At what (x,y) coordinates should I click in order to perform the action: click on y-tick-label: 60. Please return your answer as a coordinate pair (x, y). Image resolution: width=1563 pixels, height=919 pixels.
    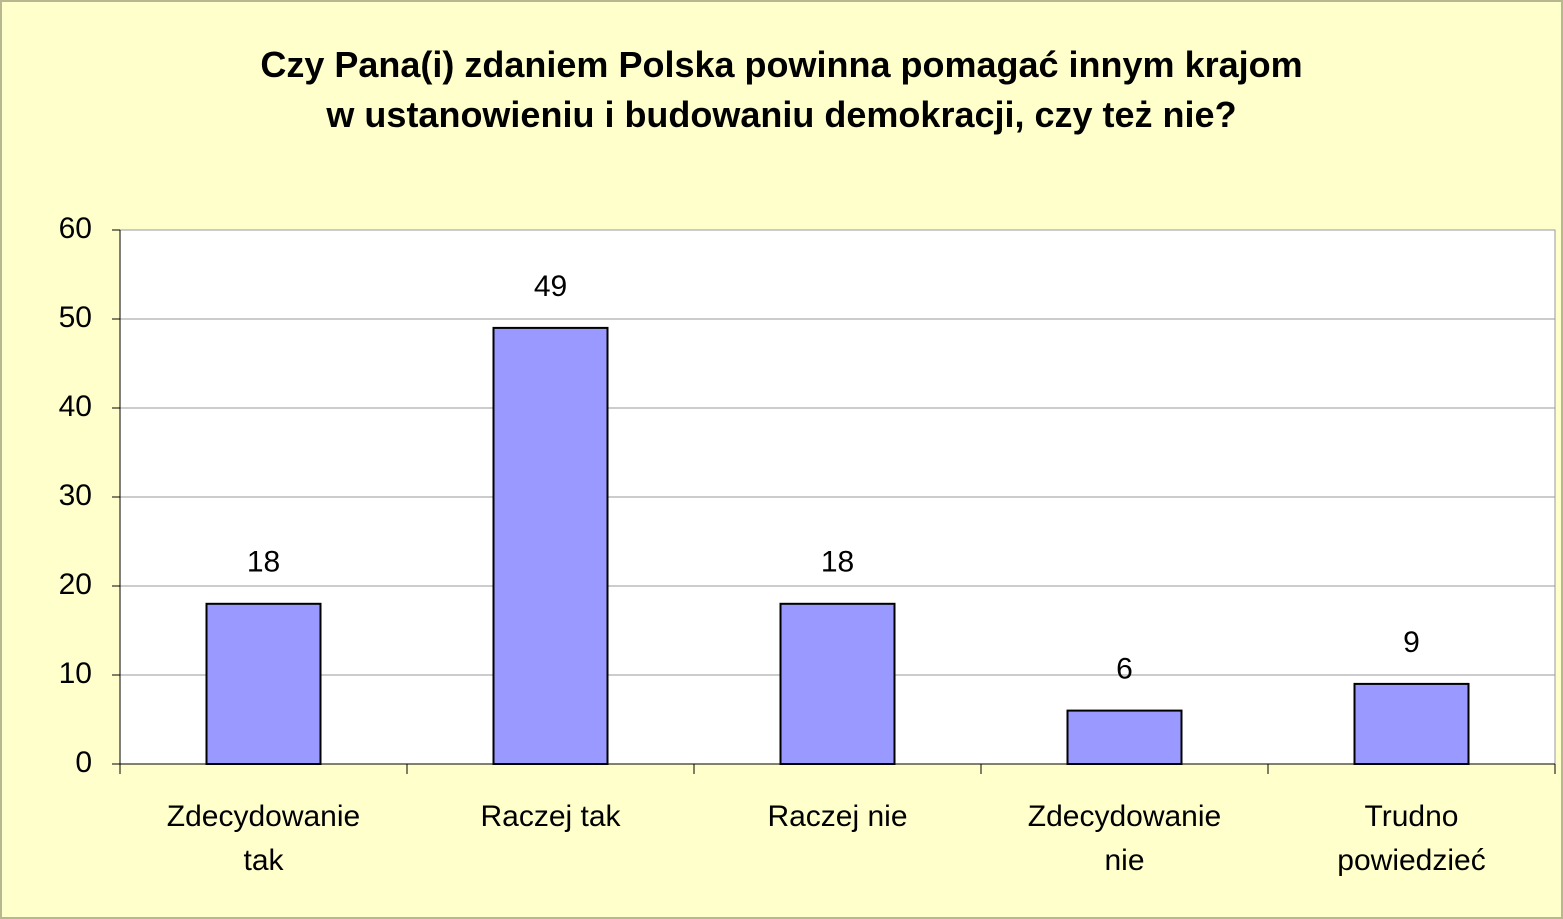
    Looking at the image, I should click on (75, 228).